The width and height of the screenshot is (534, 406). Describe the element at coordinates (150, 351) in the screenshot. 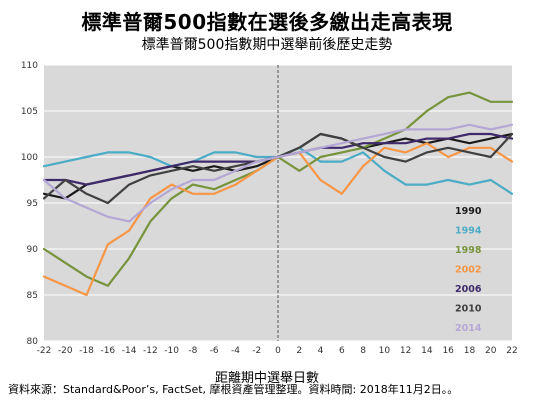

I see `x-tick-label: -12` at that location.